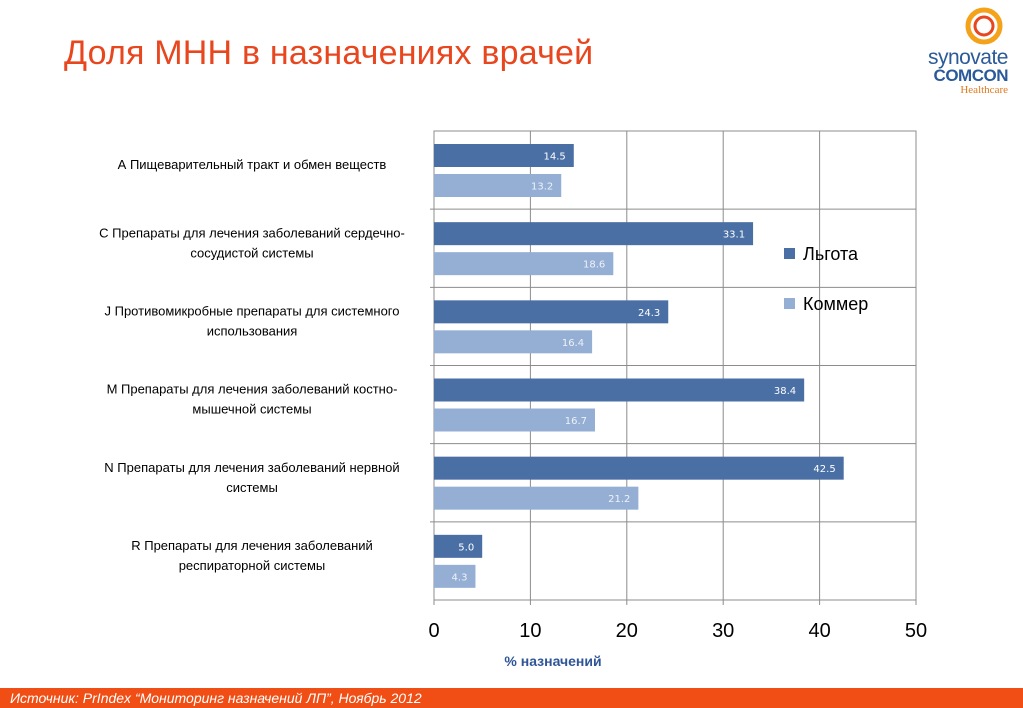 The image size is (1023, 708). I want to click on category-label: R Препараты для лечения заболеваний, so click(252, 545).